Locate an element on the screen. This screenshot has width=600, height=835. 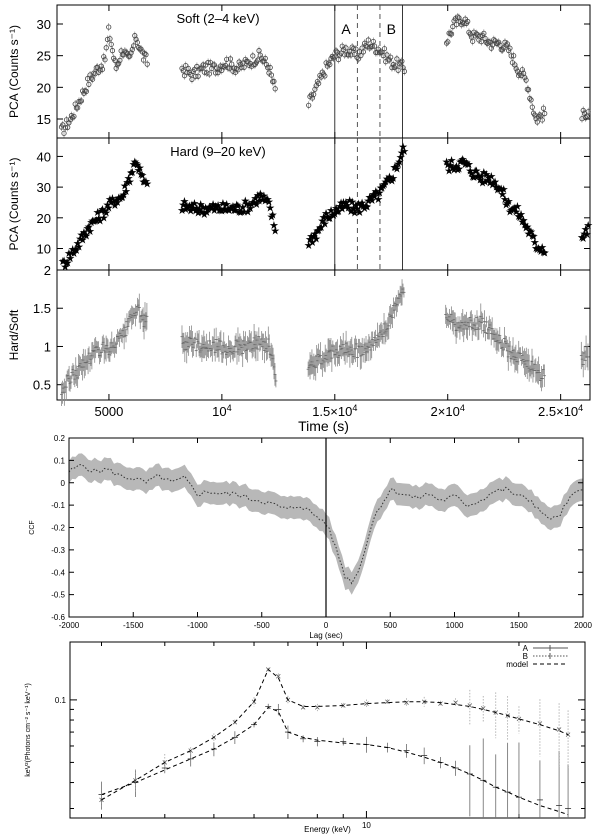
xtick-label-time: 1.5×10⁴ is located at coordinates (334, 411).